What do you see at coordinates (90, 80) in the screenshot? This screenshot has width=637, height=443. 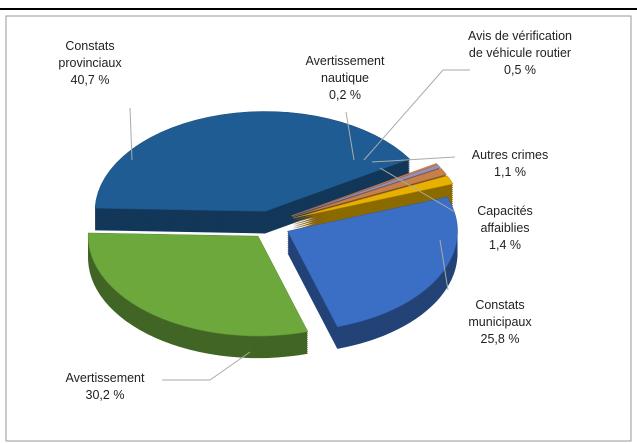 I see `label-value: 40,7 %` at bounding box center [90, 80].